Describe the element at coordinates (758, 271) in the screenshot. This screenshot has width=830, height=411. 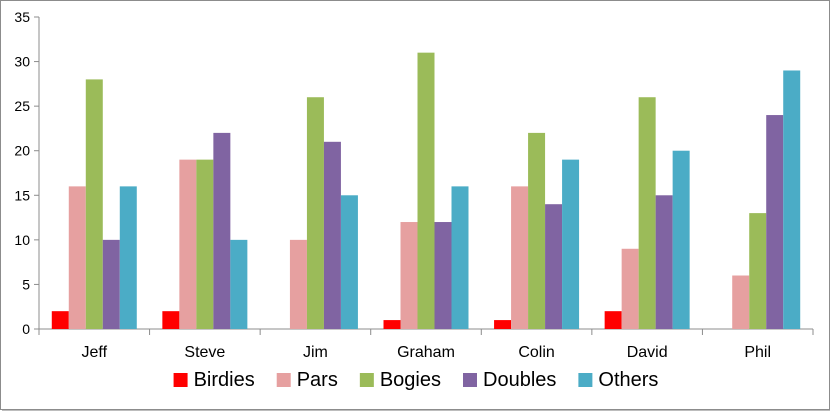
I see `bar-bogies-phil` at that location.